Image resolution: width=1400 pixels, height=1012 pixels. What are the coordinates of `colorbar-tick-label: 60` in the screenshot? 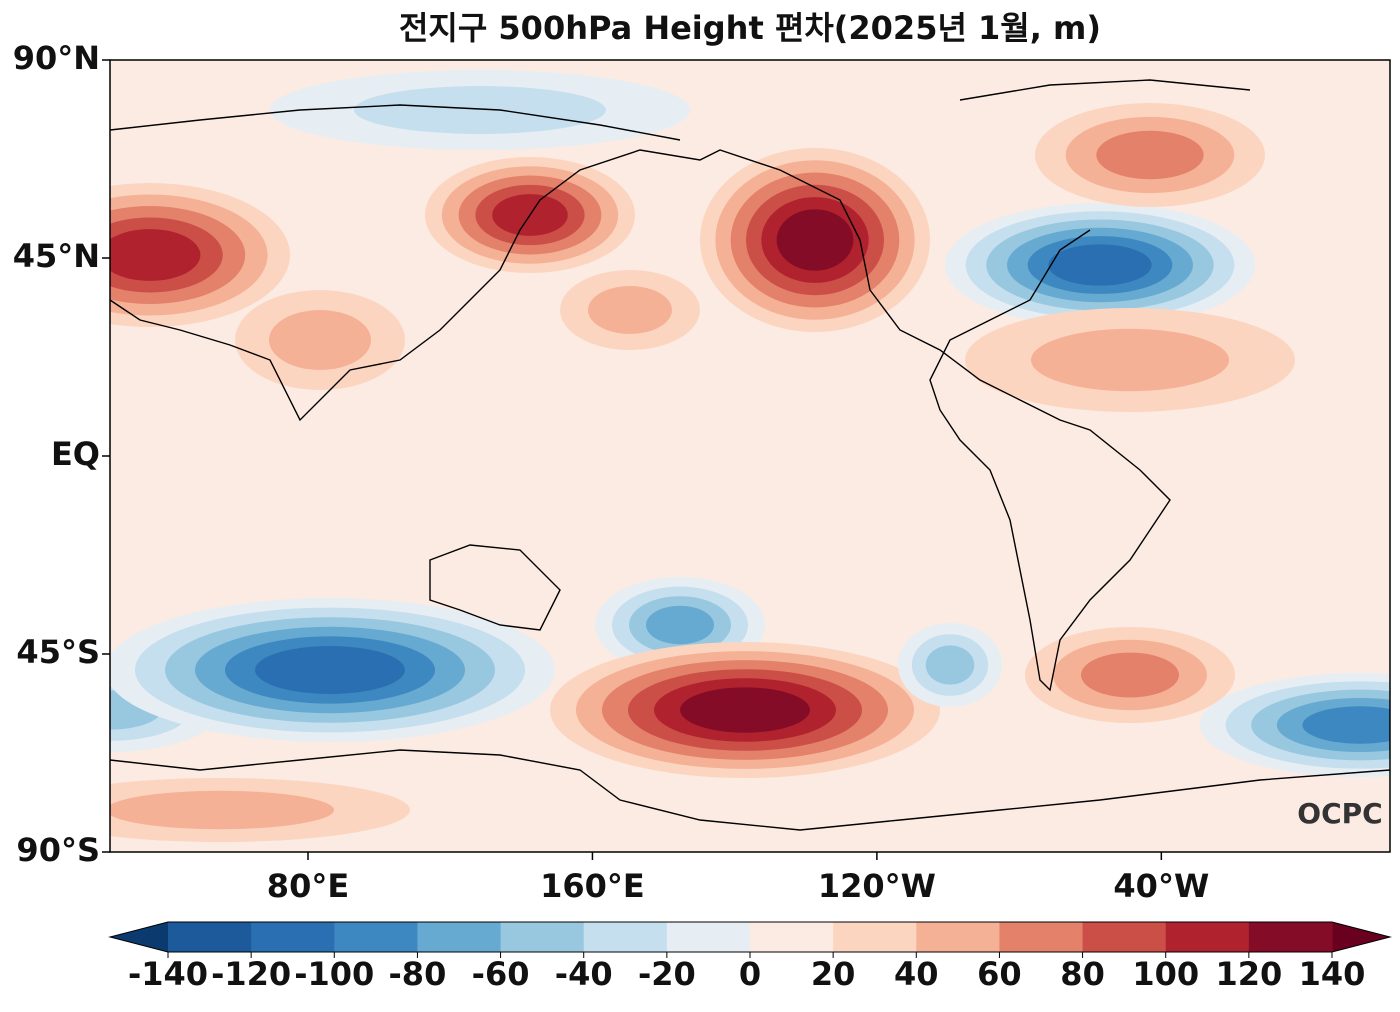 It's located at (999, 974).